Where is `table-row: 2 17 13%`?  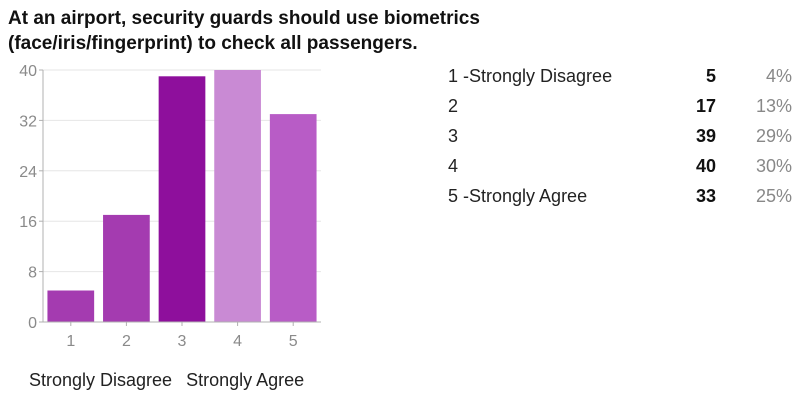
table-row: 2 17 13% is located at coordinates (622, 105).